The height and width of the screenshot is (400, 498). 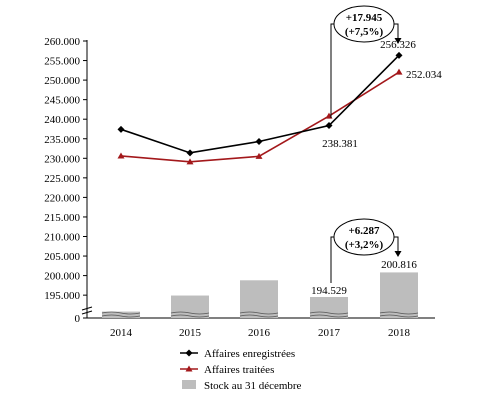 What do you see at coordinates (62, 218) in the screenshot?
I see `y-tick-label: 215.000` at bounding box center [62, 218].